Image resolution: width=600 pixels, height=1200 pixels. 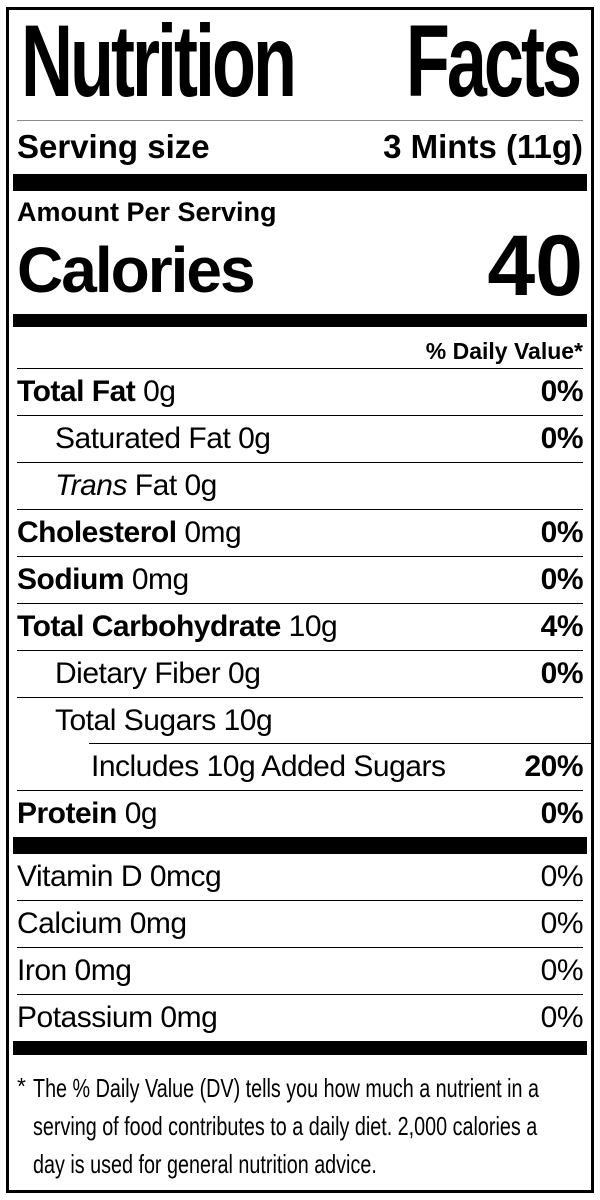 I want to click on nutrient-row: Cholesterol 0mg 0%, so click(x=300, y=533).